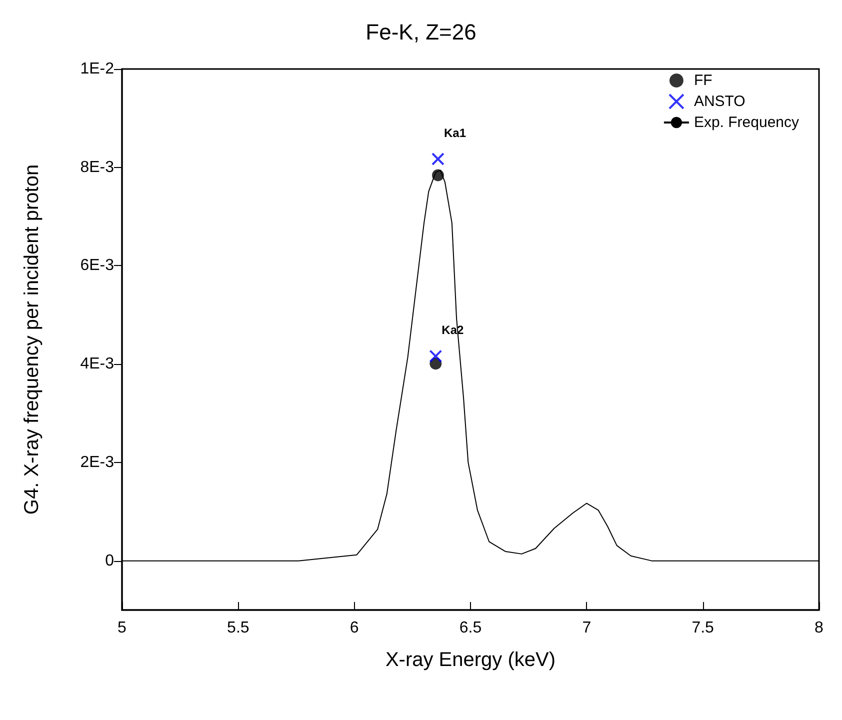 This screenshot has width=842, height=720. I want to click on y-tick-label: 1E-2, so click(97, 69).